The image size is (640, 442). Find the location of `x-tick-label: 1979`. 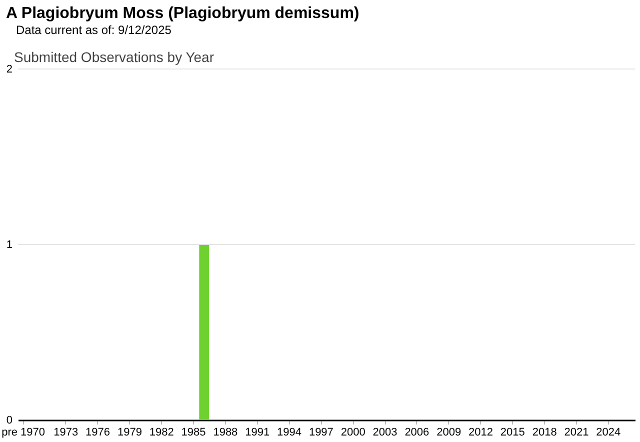

x-tick-label: 1979 is located at coordinates (129, 432).